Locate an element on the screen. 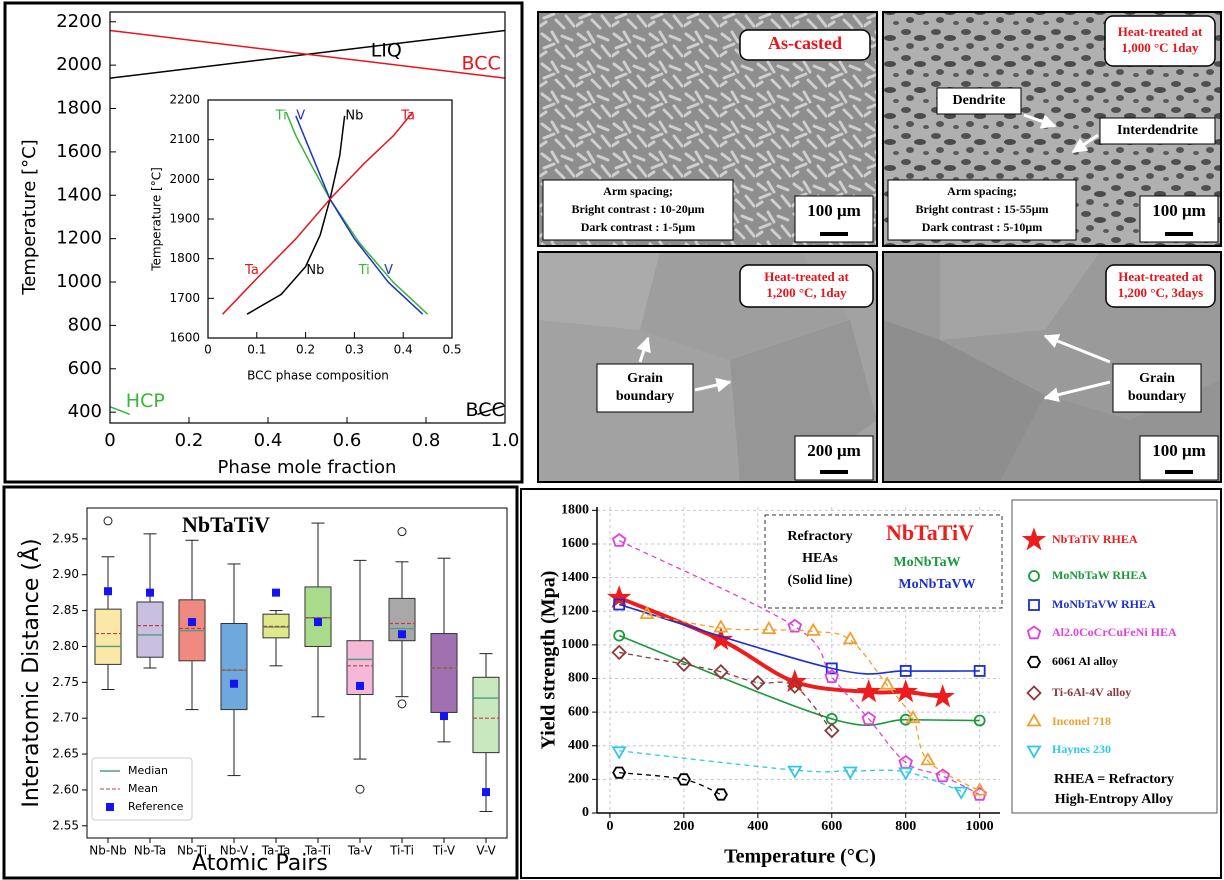  legend-label: MoNbTaW RHEA is located at coordinates (1099, 575).